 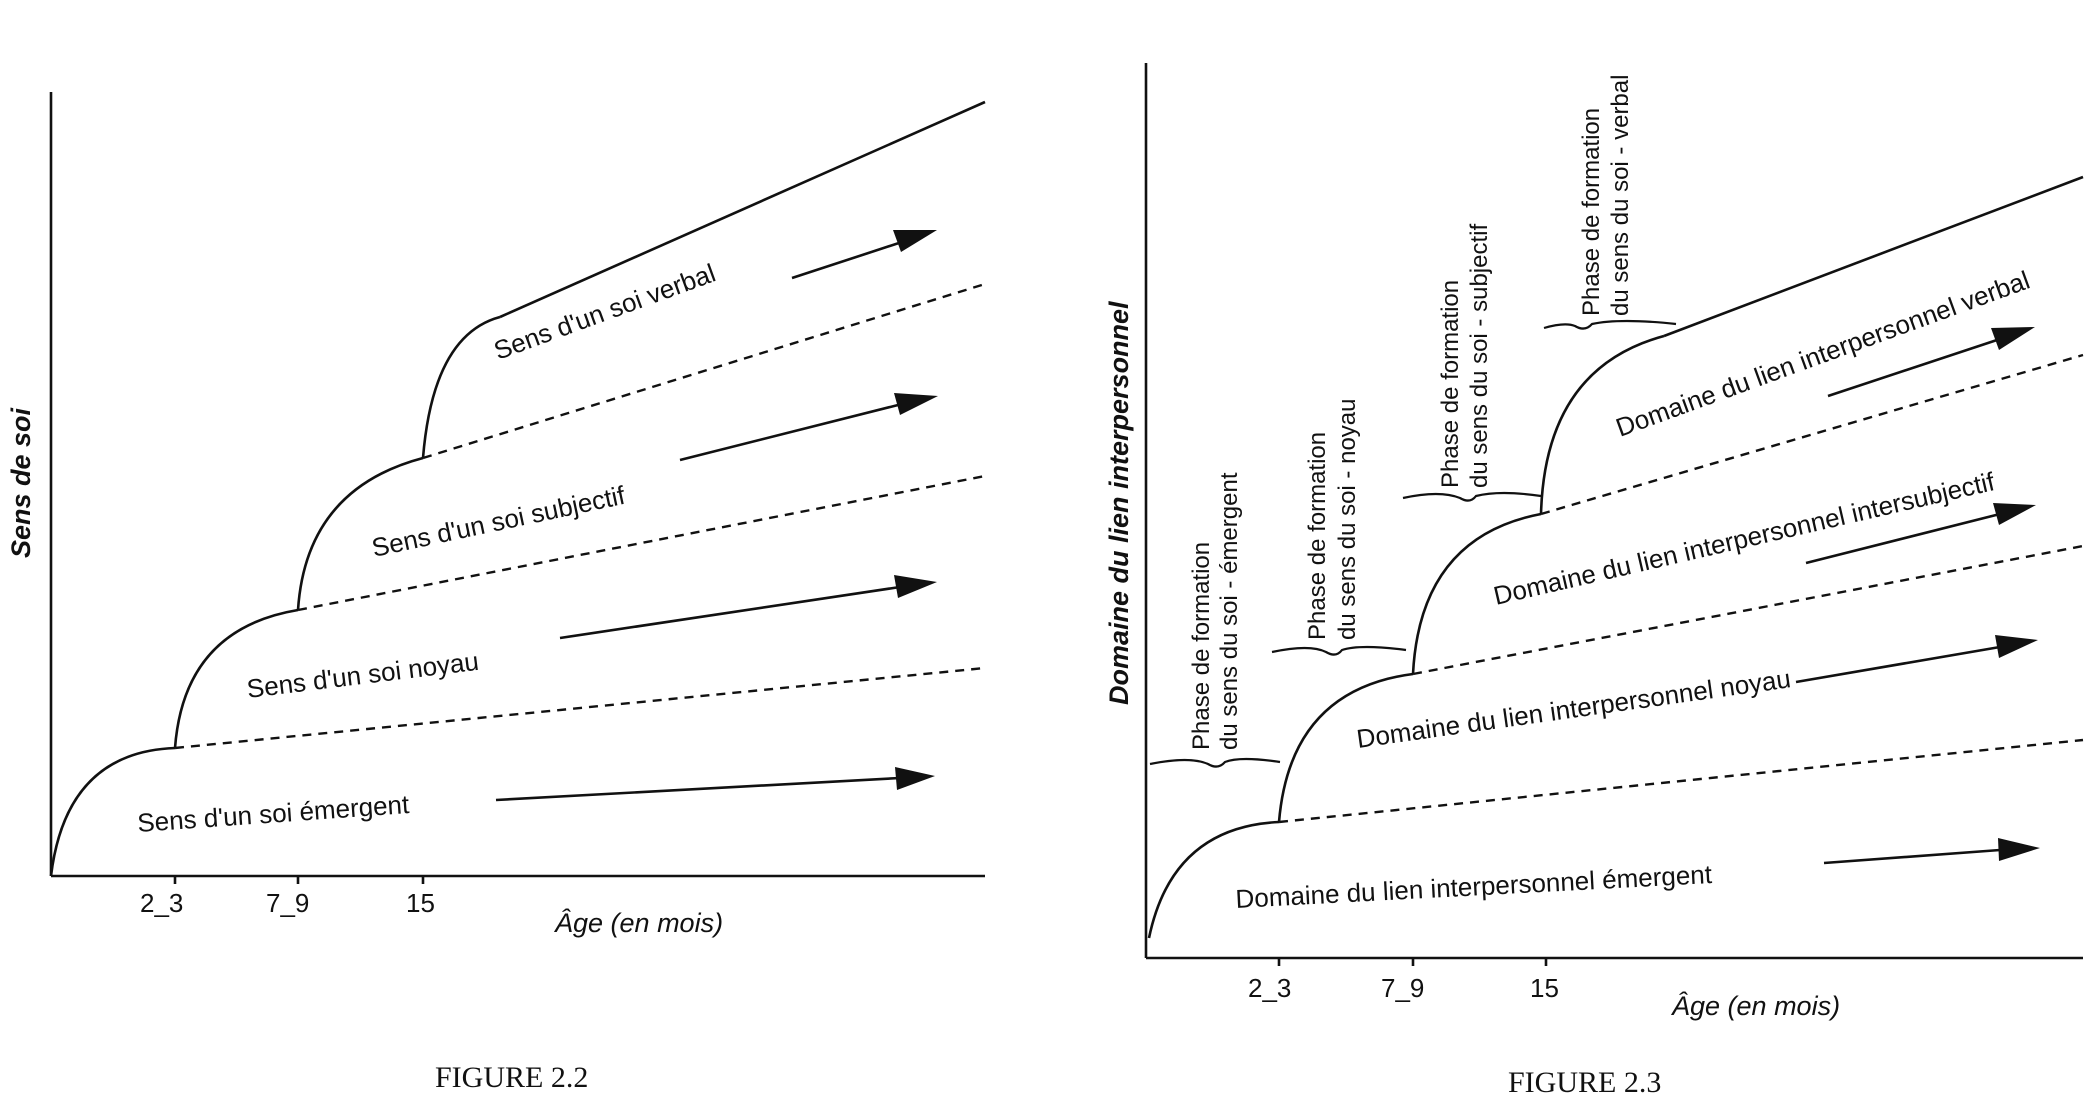 I want to click on figure-caption: FIGURE 2.2, so click(x=511, y=1077).